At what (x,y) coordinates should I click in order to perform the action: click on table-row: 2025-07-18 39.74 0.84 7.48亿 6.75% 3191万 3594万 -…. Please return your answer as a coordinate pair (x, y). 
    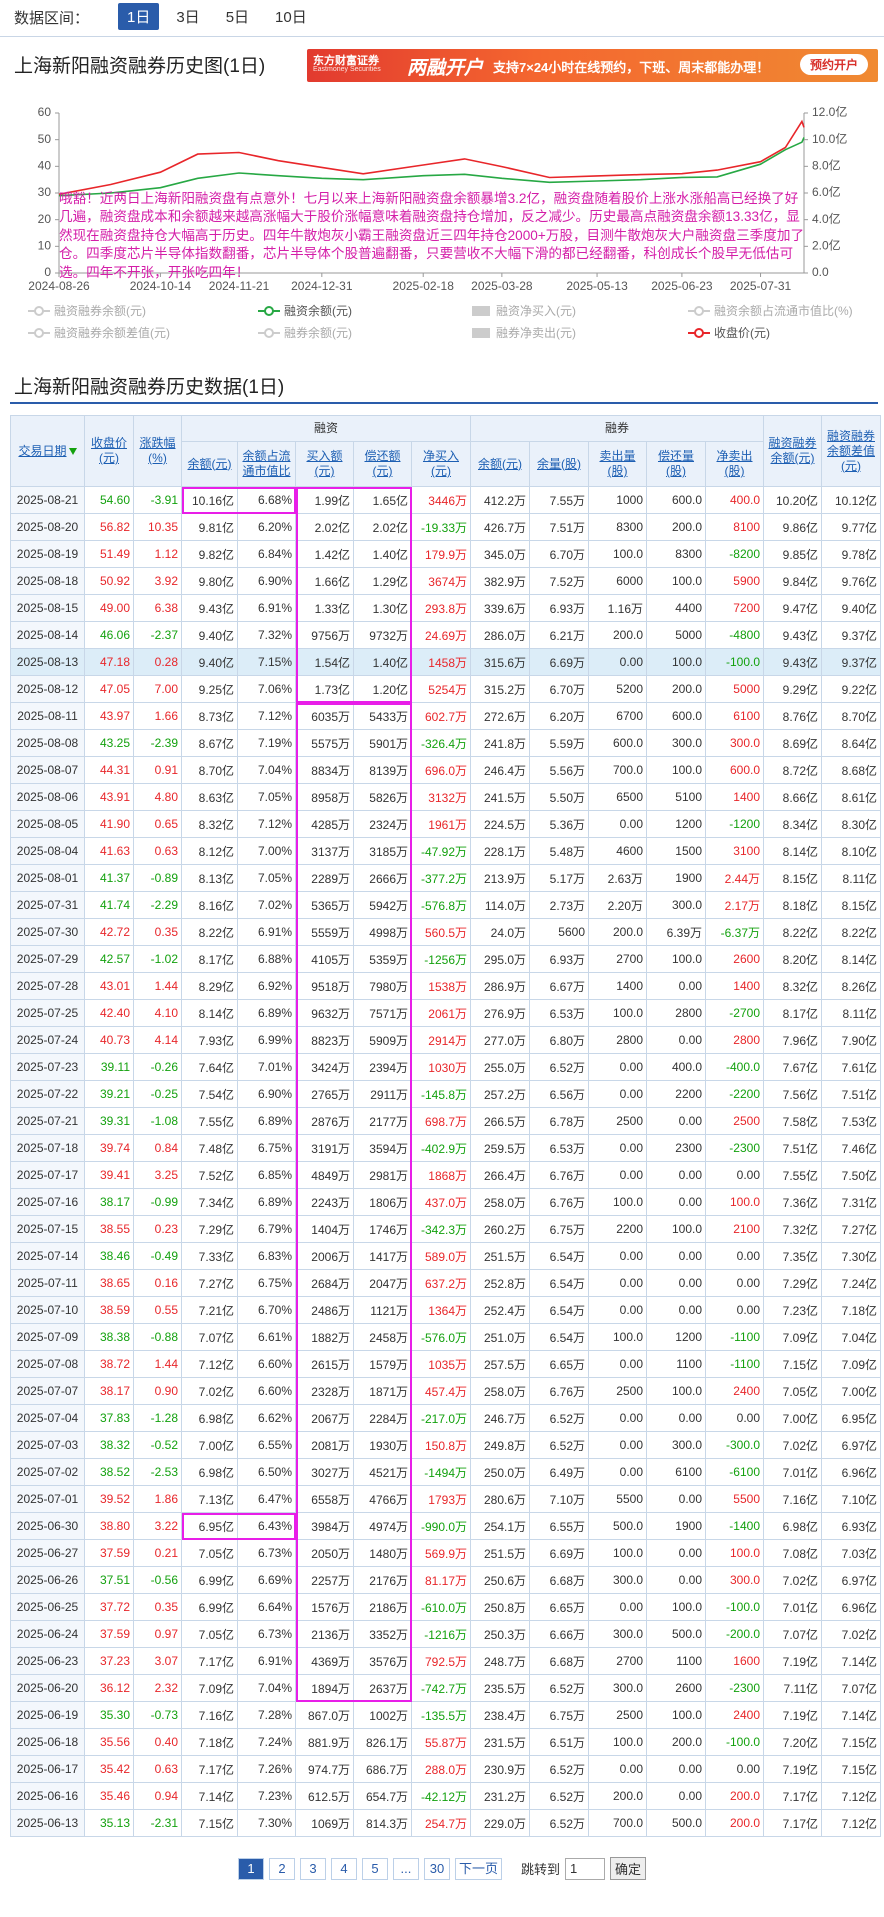
    Looking at the image, I should click on (445, 1148).